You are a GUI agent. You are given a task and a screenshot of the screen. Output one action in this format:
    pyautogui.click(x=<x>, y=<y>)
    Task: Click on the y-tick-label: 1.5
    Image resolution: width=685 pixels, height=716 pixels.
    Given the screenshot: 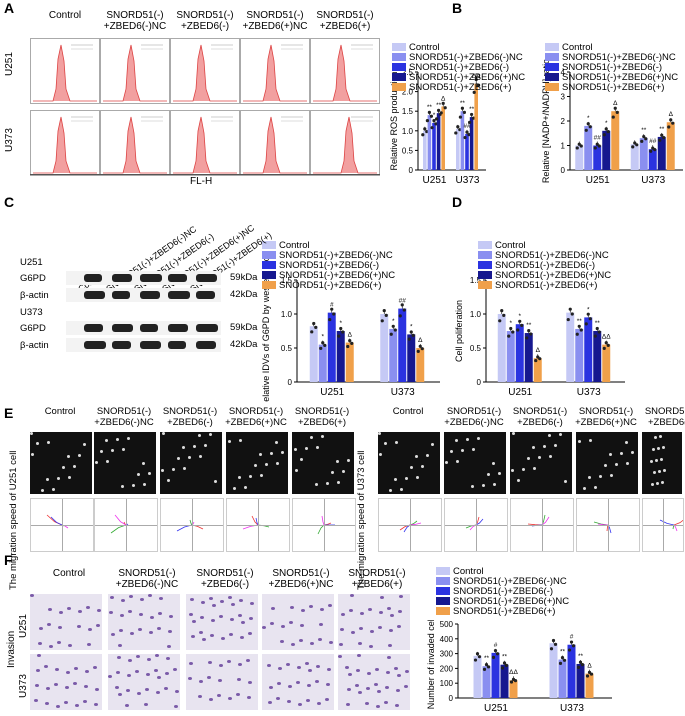 What is the action you would take?
    pyautogui.click(x=408, y=111)
    